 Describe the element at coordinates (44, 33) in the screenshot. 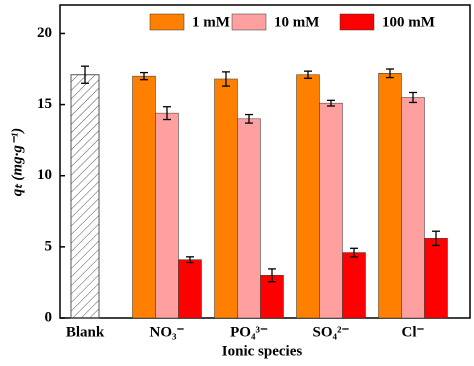

I see `y-tick-label: 20` at that location.